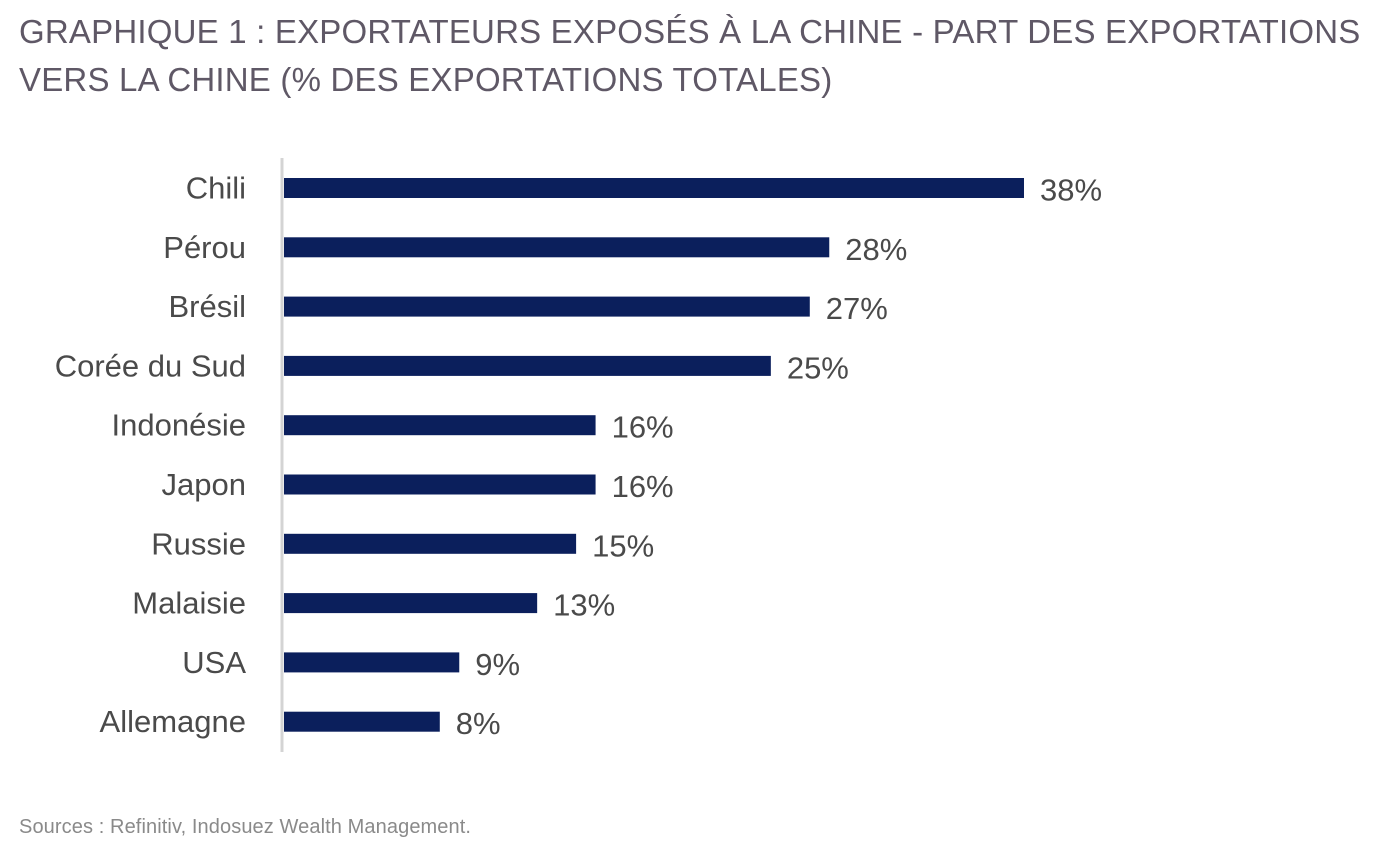  What do you see at coordinates (876, 249) in the screenshot?
I see `data-label: 28%` at bounding box center [876, 249].